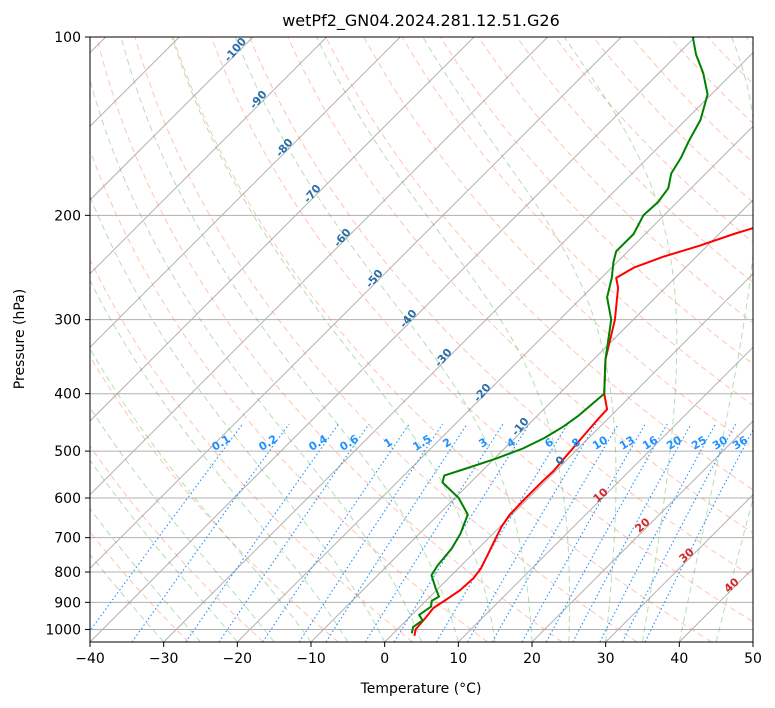  I want to click on mixing-ratio-label: 0.2, so click(267, 442).